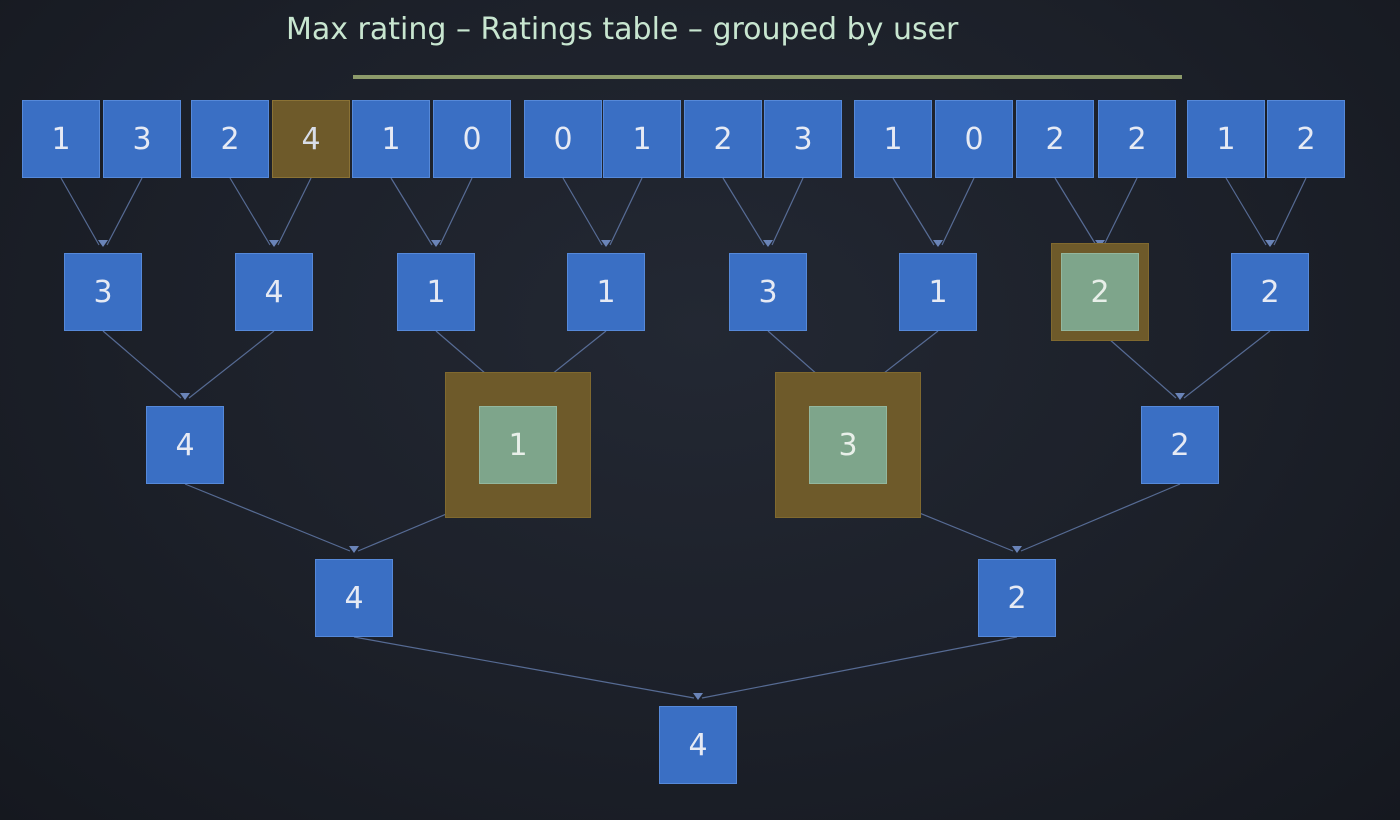 This screenshot has height=820, width=1400. I want to click on level-2-node: 3, so click(848, 445).